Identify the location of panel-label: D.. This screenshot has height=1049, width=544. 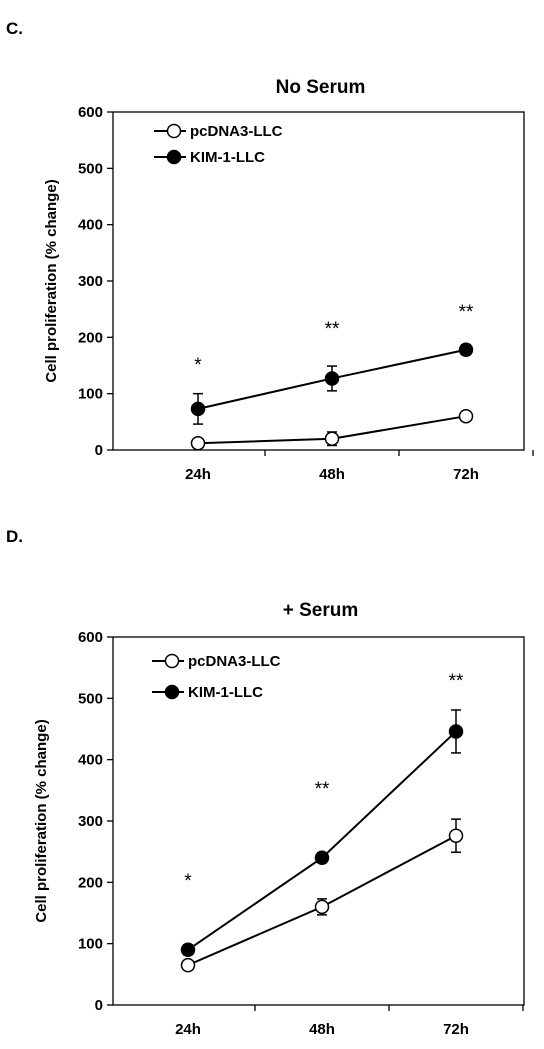
(14, 536).